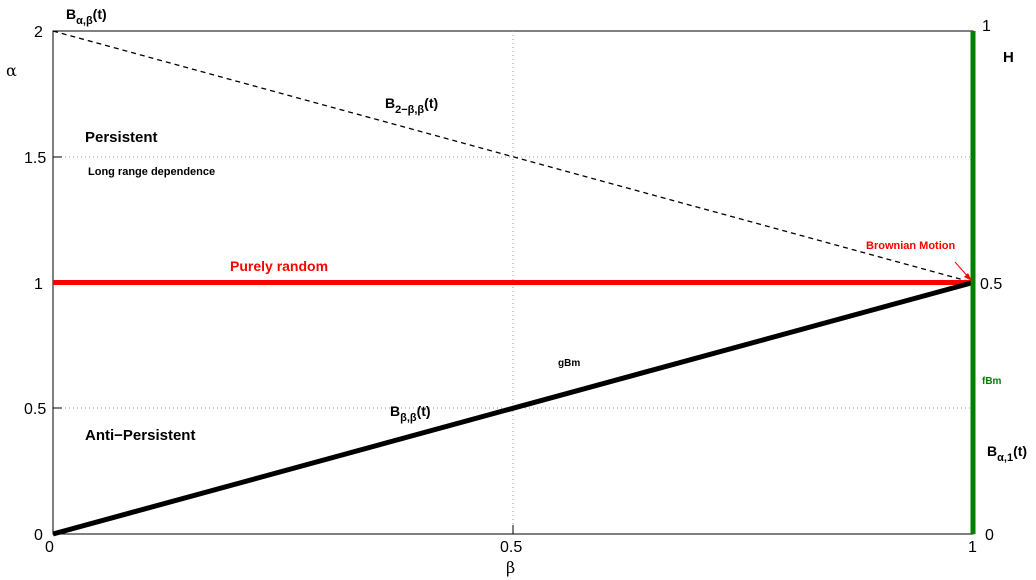  Describe the element at coordinates (38, 284) in the screenshot. I see `y-tick-label: 1` at that location.